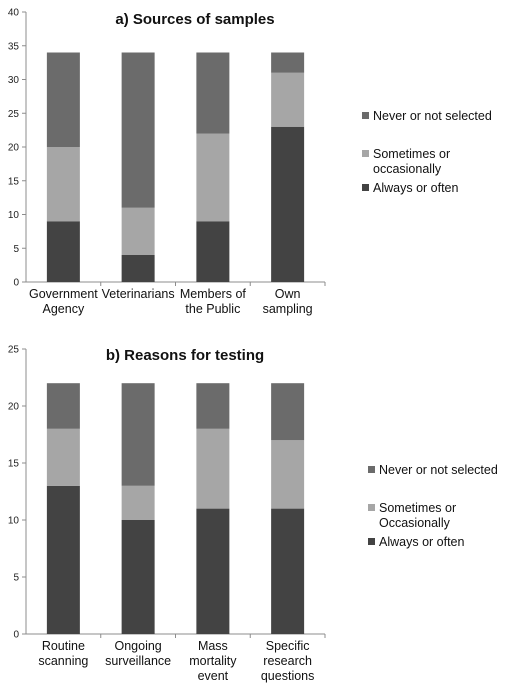 The width and height of the screenshot is (515, 691). What do you see at coordinates (14, 181) in the screenshot?
I see `chart-a-y-tick-label: 15` at bounding box center [14, 181].